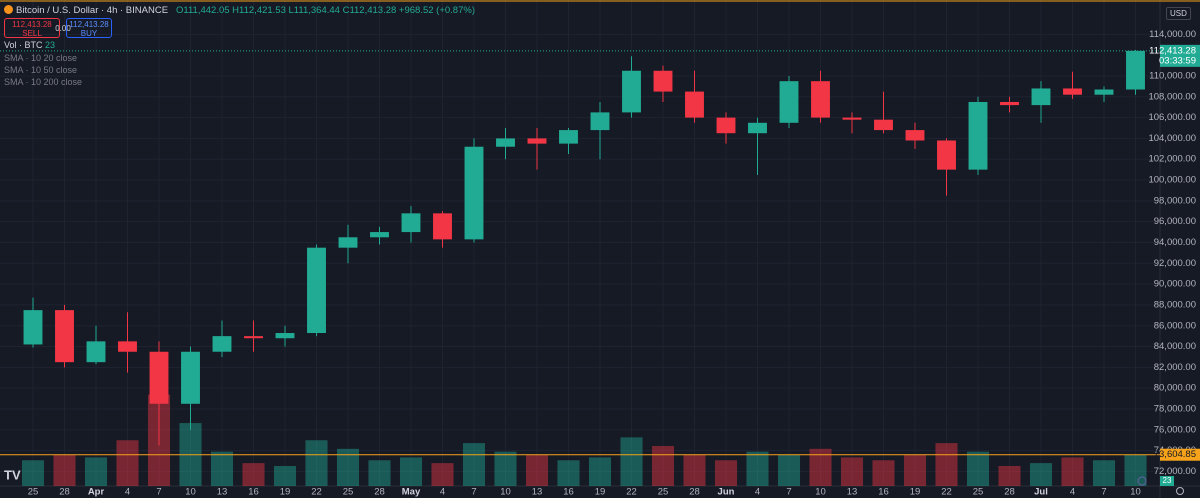  What do you see at coordinates (436, 10) in the screenshot?
I see `change: +968.52 (+0.87%)` at bounding box center [436, 10].